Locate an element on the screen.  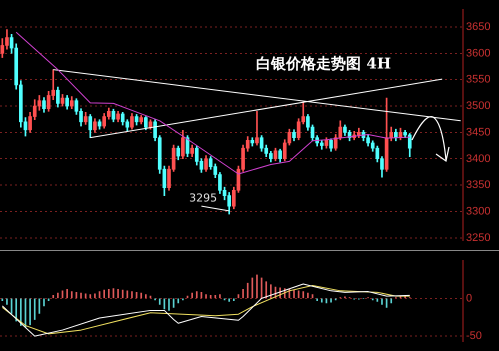
y-tick-label: 3300 is located at coordinates (478, 211).